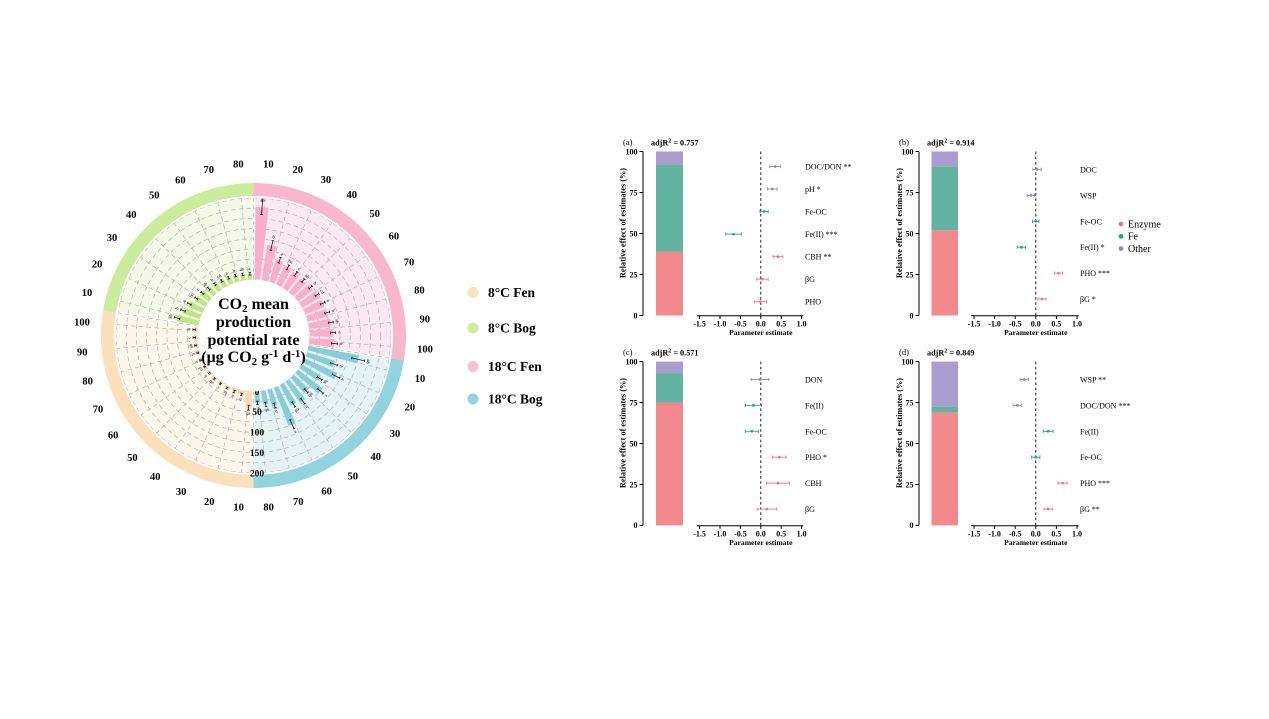 The height and width of the screenshot is (719, 1269). Describe the element at coordinates (1105, 405) in the screenshot. I see `svg-text: DOC/DON ***` at that location.